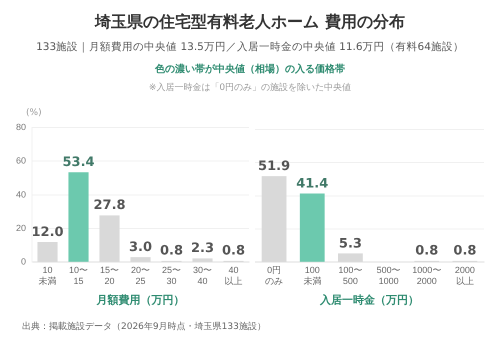 Image resolution: width=500 pixels, height=348 pixels. I want to click on y-tick-label: 60, so click(21, 161).